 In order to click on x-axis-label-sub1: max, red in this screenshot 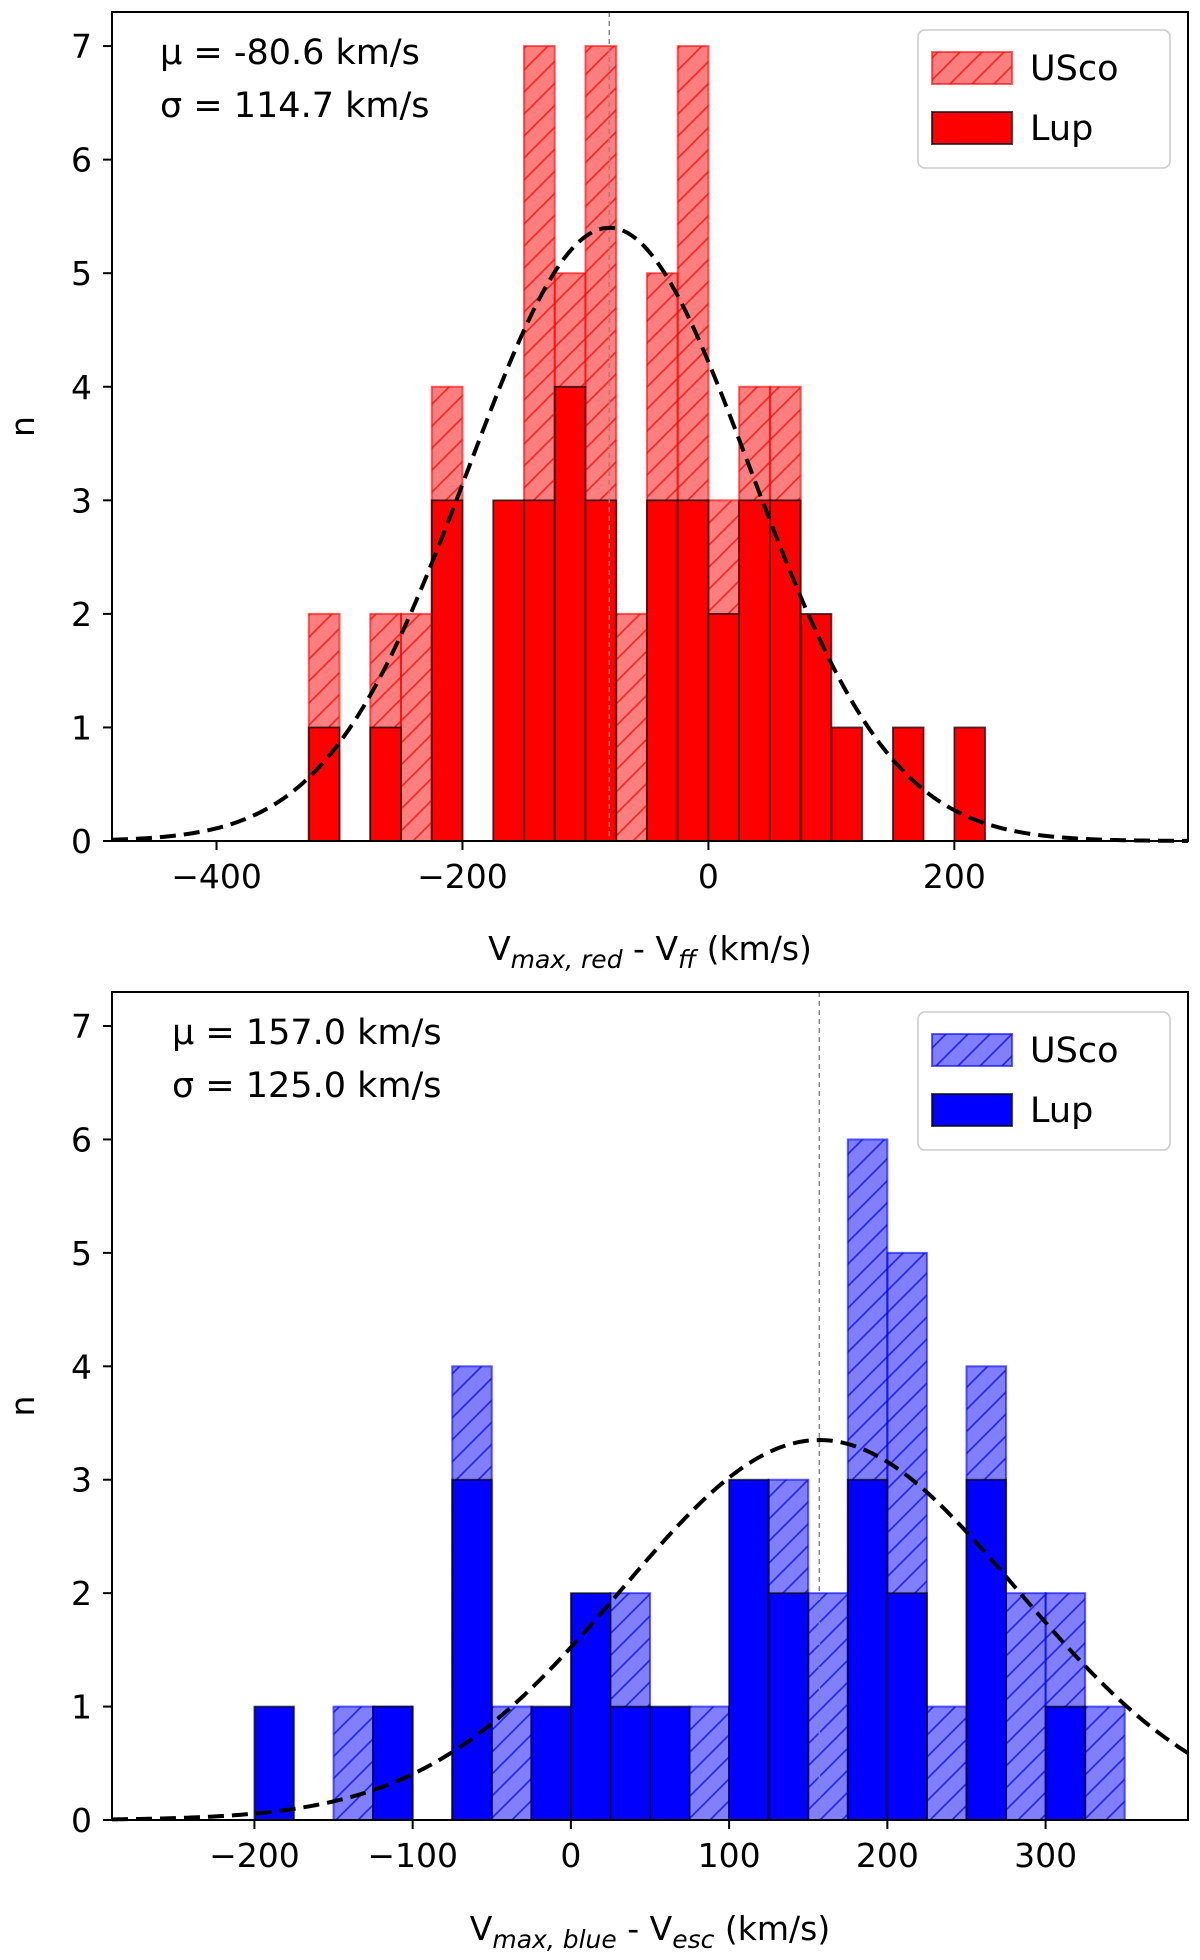, I will do `click(567, 959)`.